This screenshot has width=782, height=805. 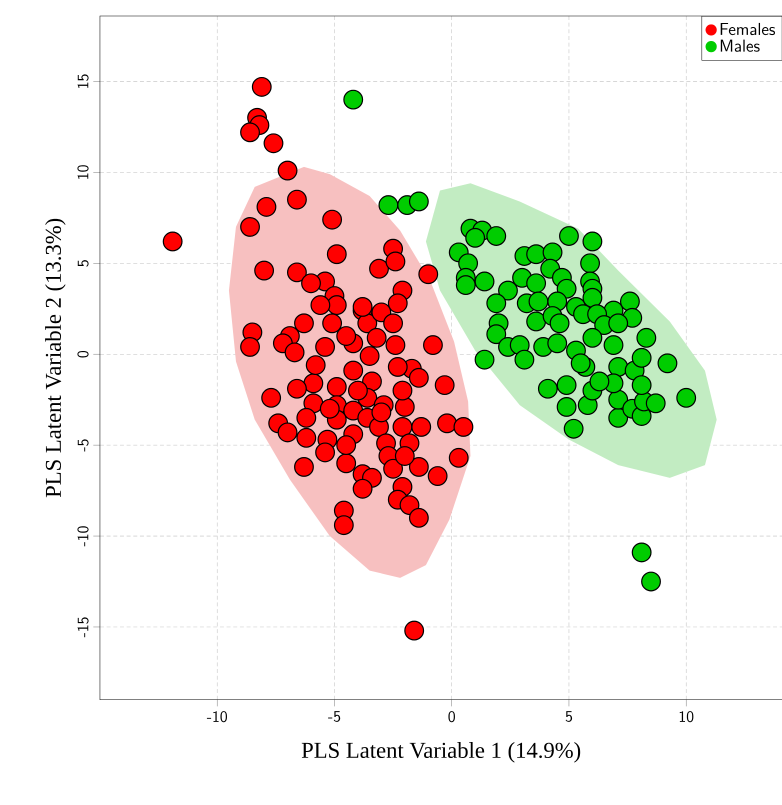 I want to click on y-tick-label: 0, so click(x=82, y=354).